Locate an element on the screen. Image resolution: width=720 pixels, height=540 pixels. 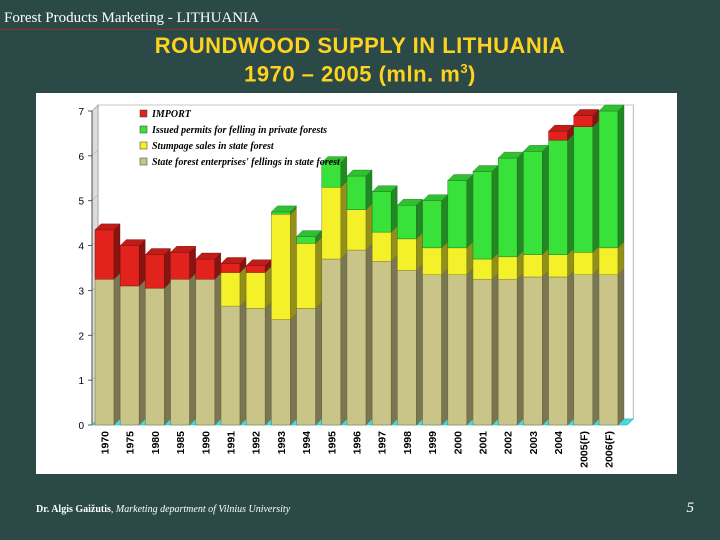
x-tick-label: 1980 is located at coordinates (156, 443).